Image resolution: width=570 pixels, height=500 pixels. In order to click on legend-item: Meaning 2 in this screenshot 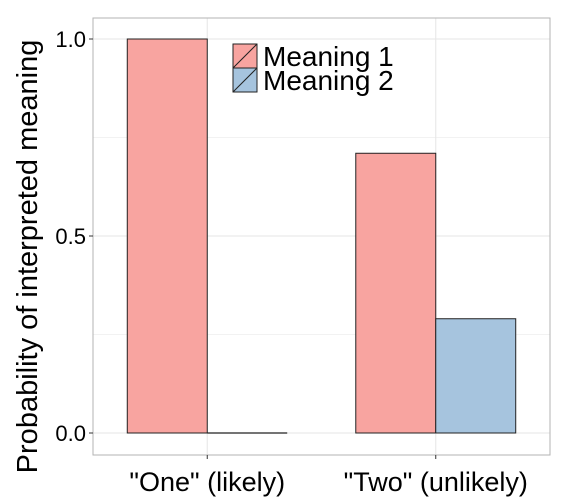, I will do `click(313, 80)`.